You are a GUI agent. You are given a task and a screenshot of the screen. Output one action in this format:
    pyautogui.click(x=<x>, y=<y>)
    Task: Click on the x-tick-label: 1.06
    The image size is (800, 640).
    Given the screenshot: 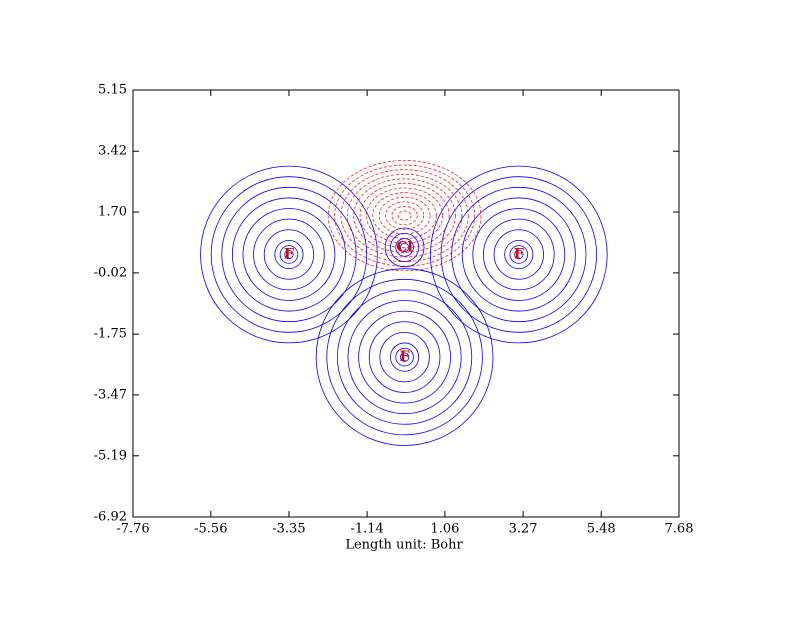 What is the action you would take?
    pyautogui.click(x=444, y=529)
    